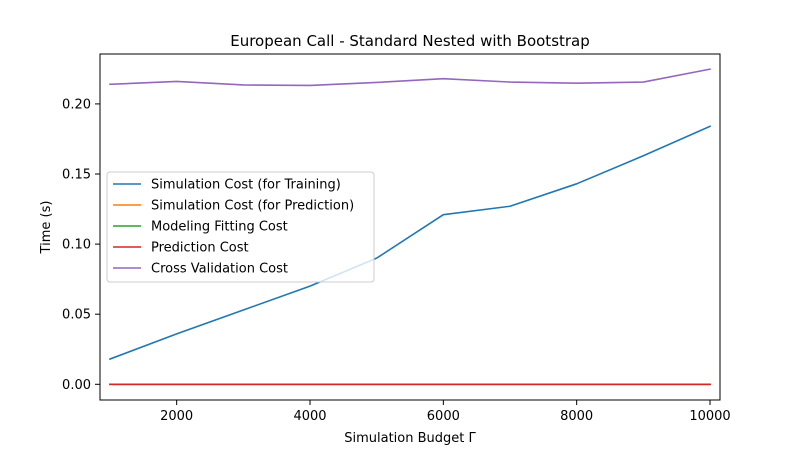 This screenshot has height=450, width=800. What do you see at coordinates (76, 315) in the screenshot?
I see `y-tick-label: 0.05` at bounding box center [76, 315].